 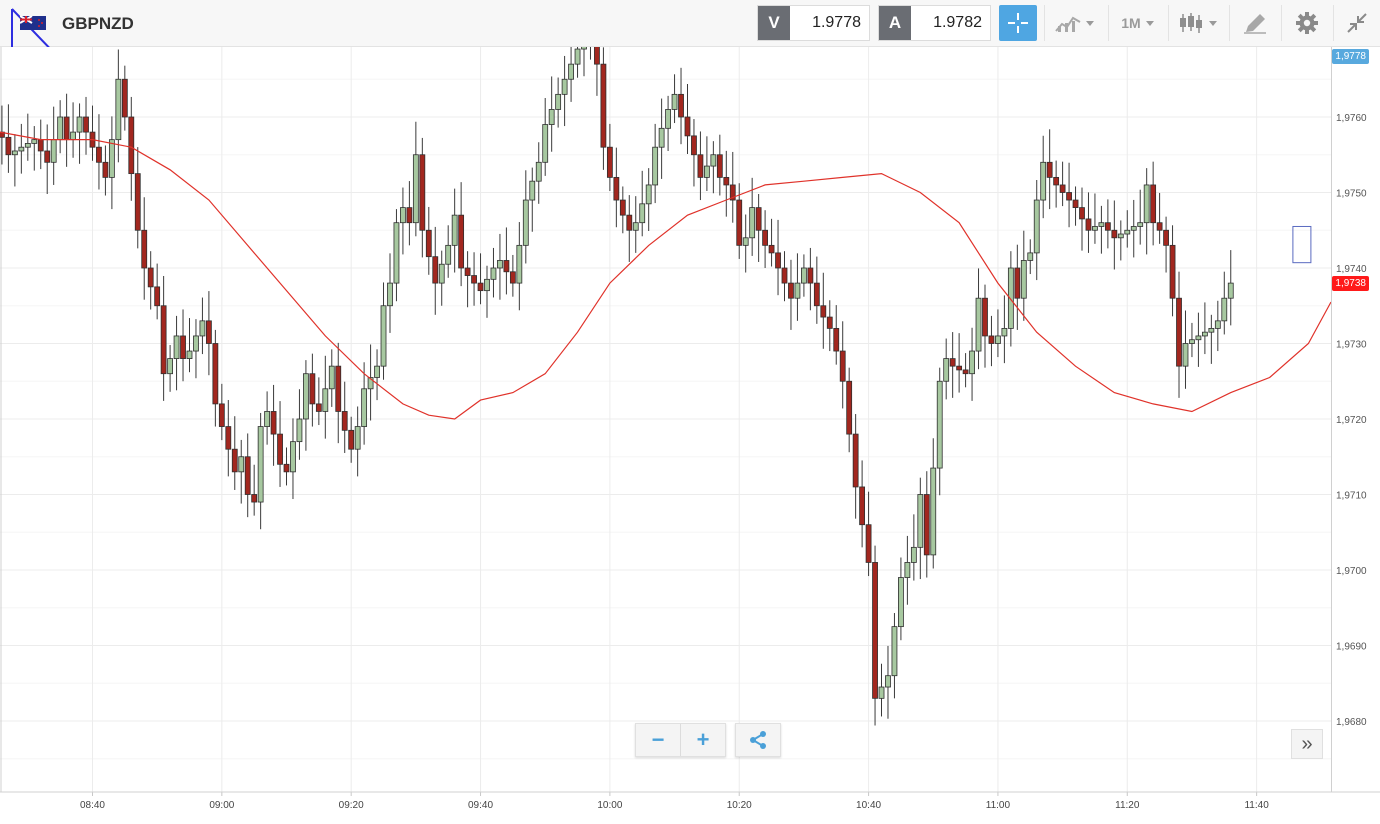 What do you see at coordinates (774, 23) in the screenshot?
I see `sell-tag: V` at bounding box center [774, 23].